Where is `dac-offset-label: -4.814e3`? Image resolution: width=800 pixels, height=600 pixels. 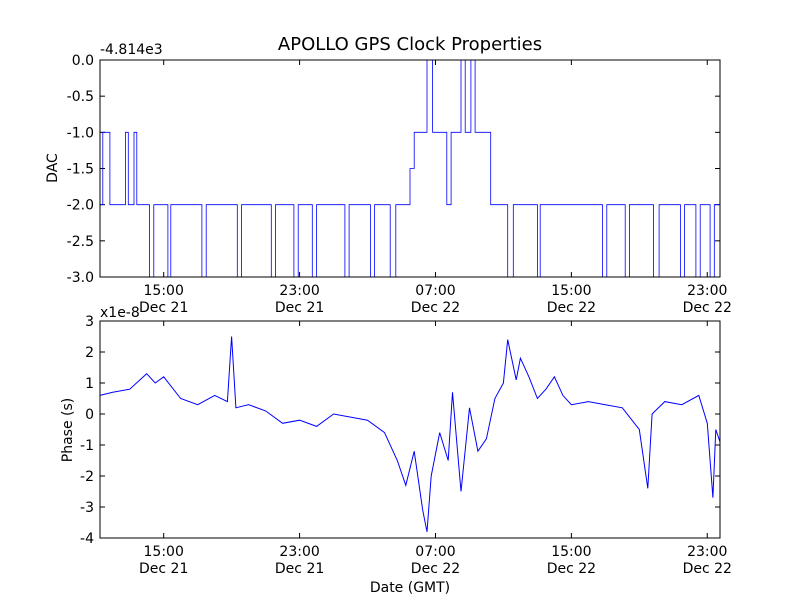 dac-offset-label: -4.814e3 is located at coordinates (131, 50).